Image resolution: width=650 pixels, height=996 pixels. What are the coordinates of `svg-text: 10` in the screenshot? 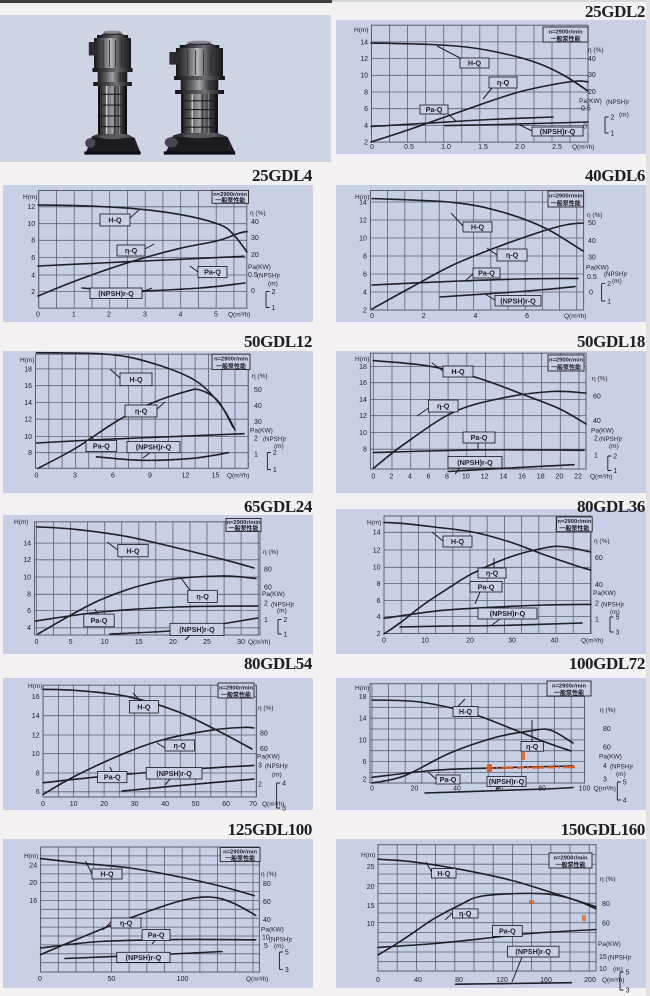 It's located at (371, 924).